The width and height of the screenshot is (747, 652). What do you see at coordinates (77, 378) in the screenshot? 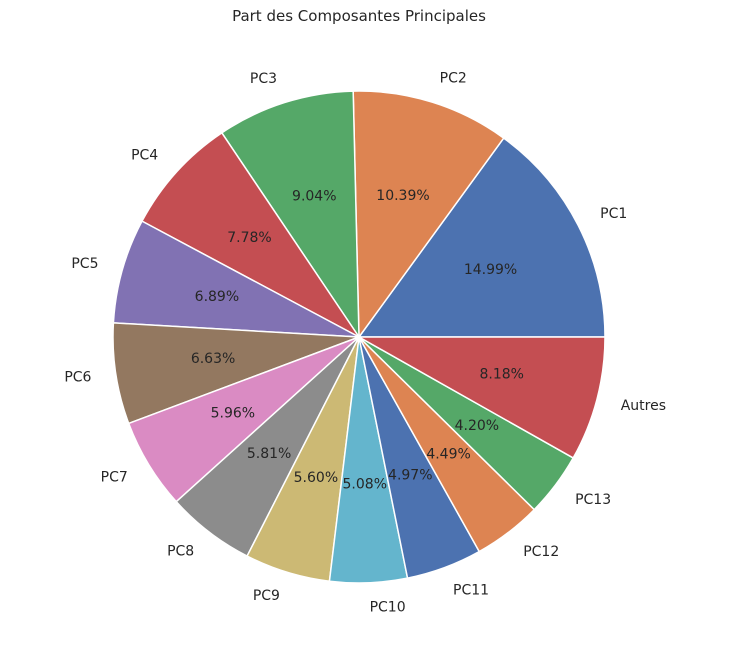
I see `slice-label-pc6: PC6` at bounding box center [77, 378].